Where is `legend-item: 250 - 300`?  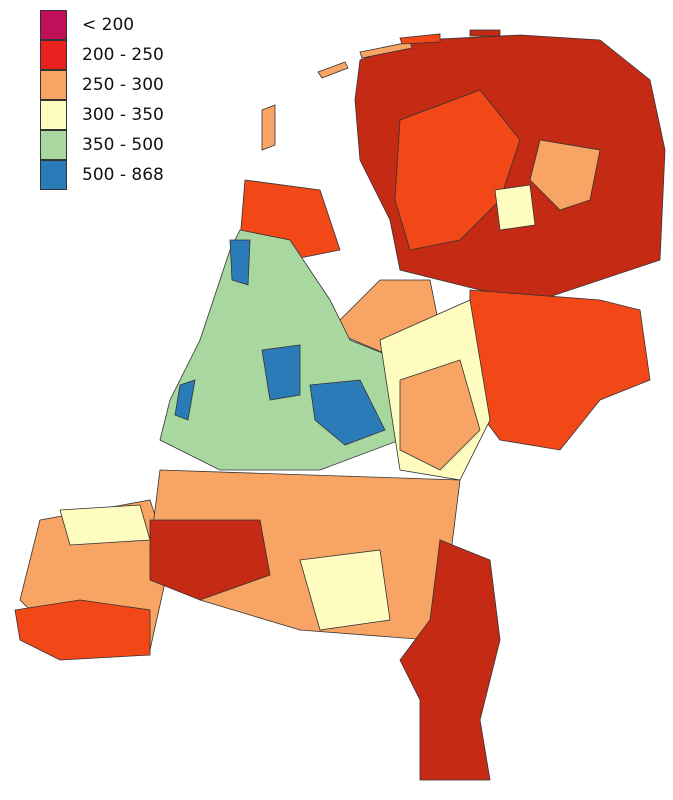 legend-item: 250 - 300 is located at coordinates (102, 85).